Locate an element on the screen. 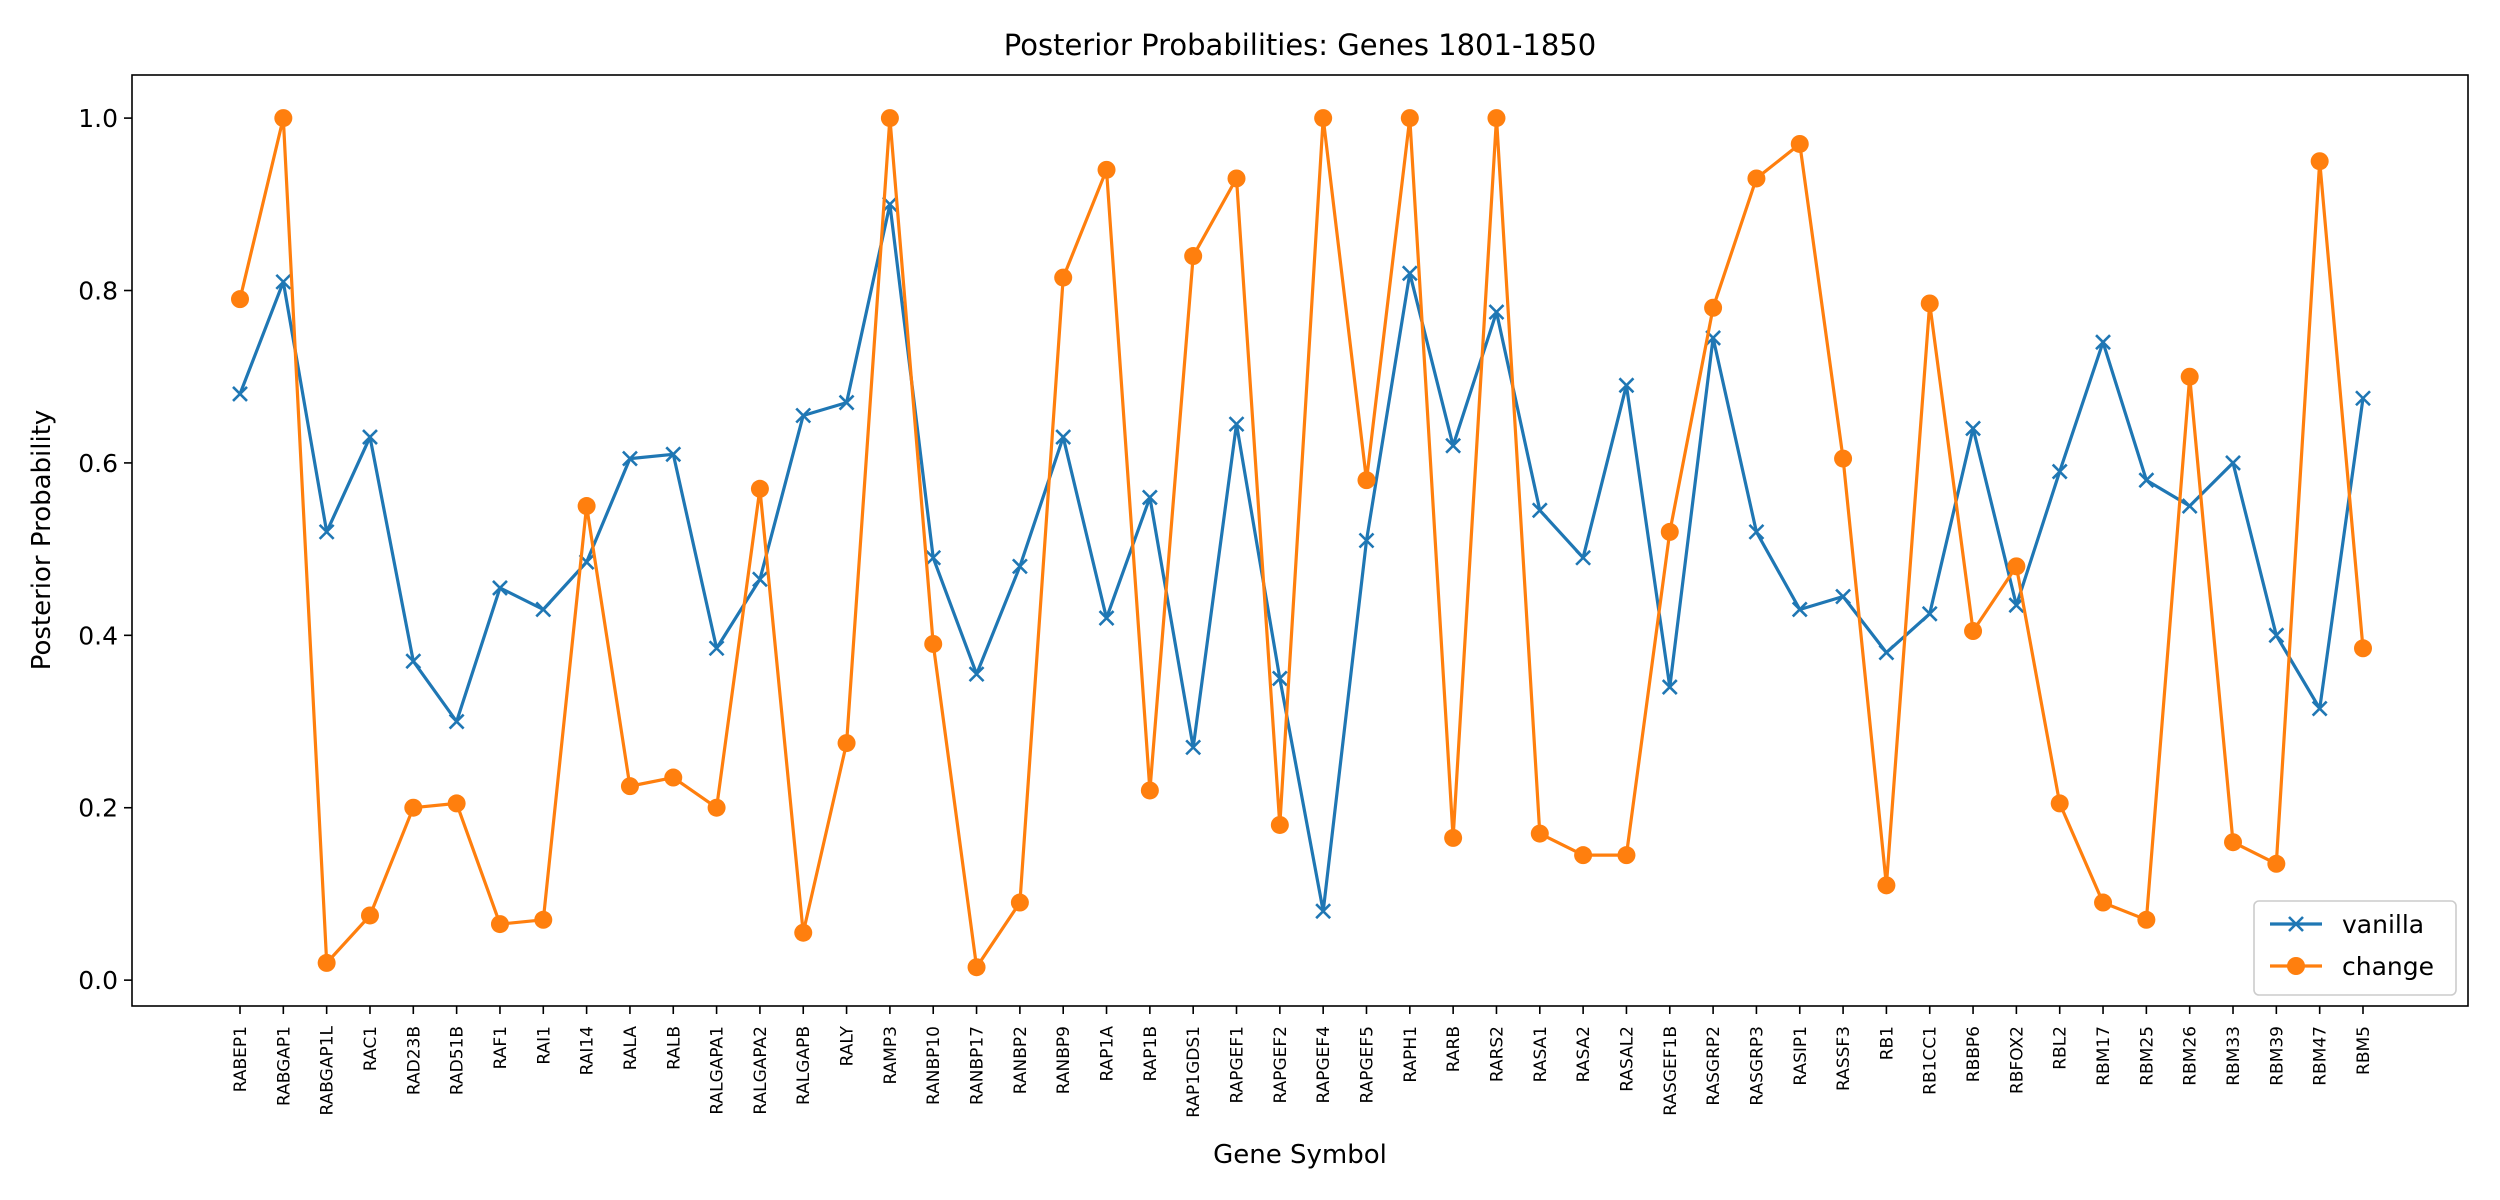 The width and height of the screenshot is (2500, 1200). x-tick-label: RANBP17 is located at coordinates (978, 1065).